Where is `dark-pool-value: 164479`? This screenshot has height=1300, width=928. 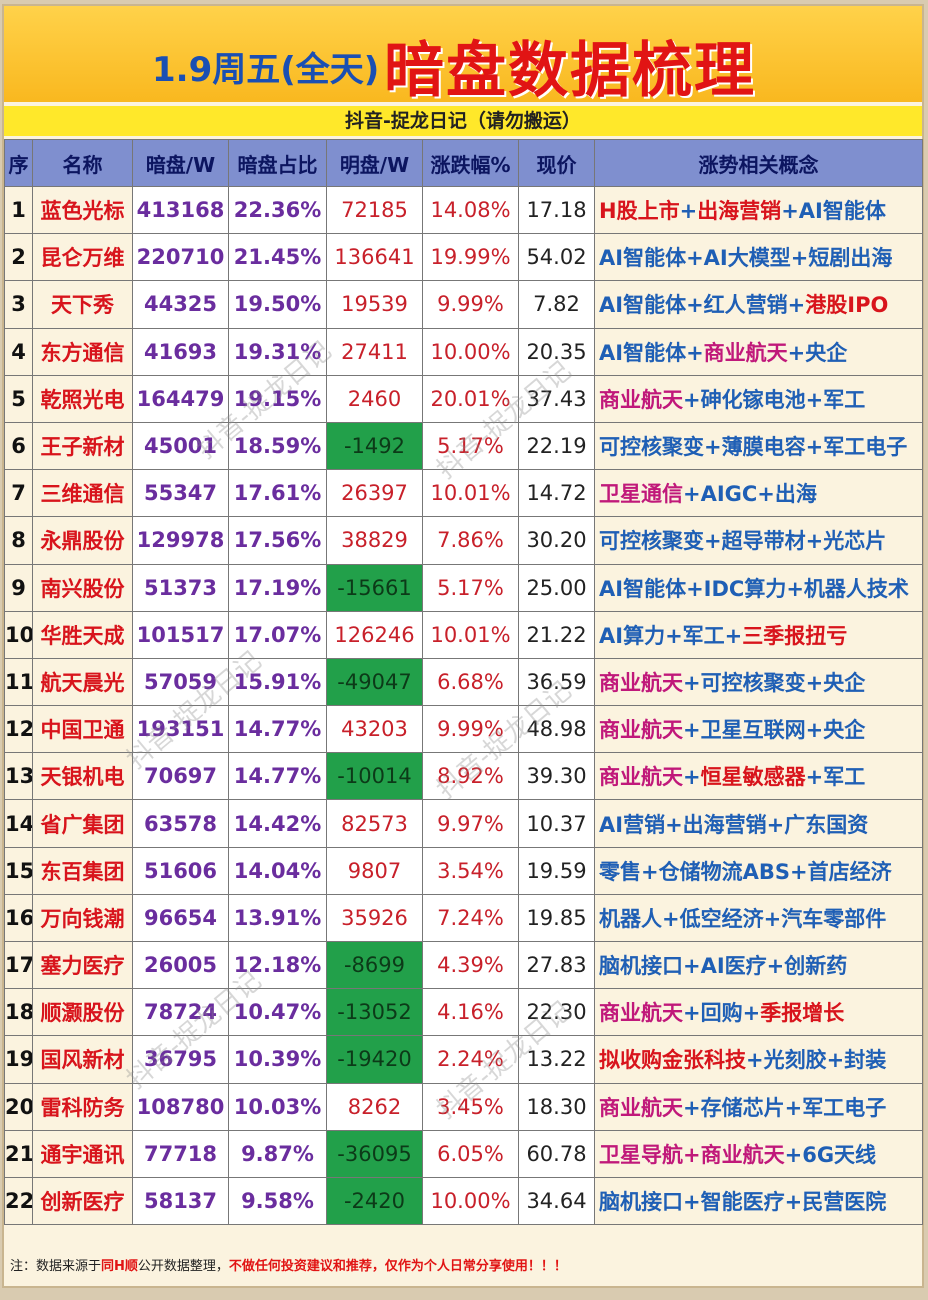 dark-pool-value: 164479 is located at coordinates (180, 398).